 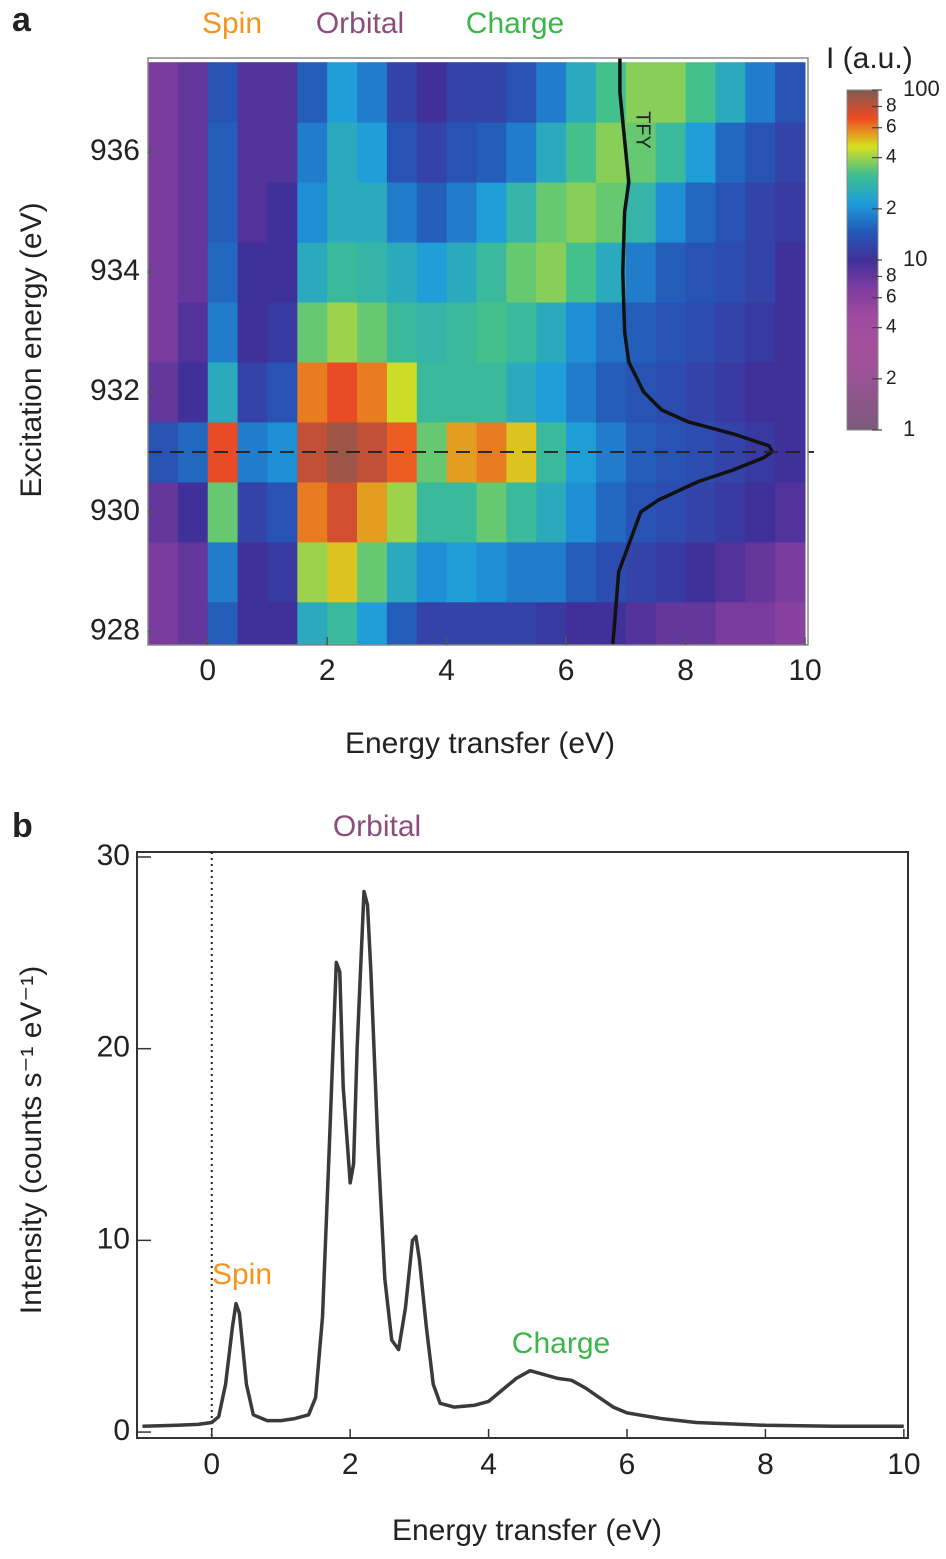 What do you see at coordinates (360, 23) in the screenshot?
I see `annotation: Orbital` at bounding box center [360, 23].